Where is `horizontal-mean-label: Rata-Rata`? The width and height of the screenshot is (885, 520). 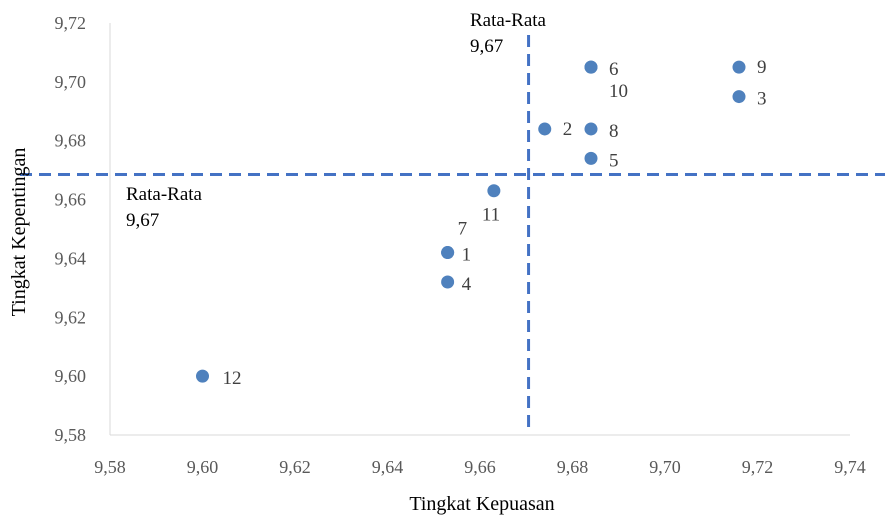
horizontal-mean-label: Rata-Rata is located at coordinates (164, 194).